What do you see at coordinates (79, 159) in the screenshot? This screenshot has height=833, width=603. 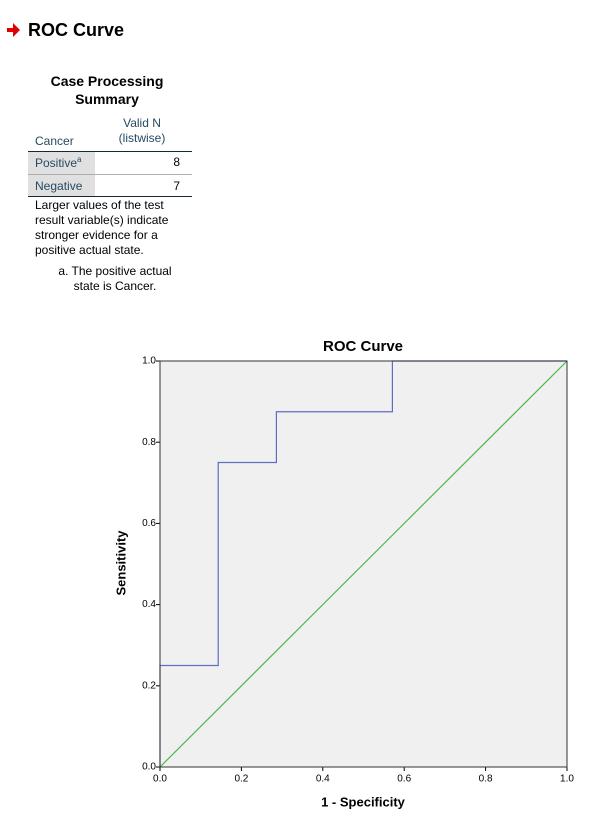 I see `footnote-mark: a` at bounding box center [79, 159].